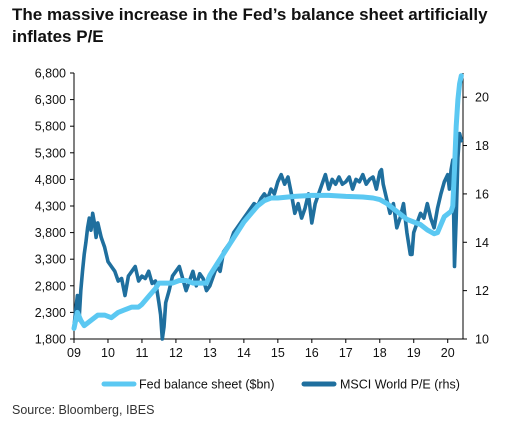 Image resolution: width=505 pixels, height=426 pixels. What do you see at coordinates (482, 291) in the screenshot?
I see `right-tick-label: 12` at bounding box center [482, 291].